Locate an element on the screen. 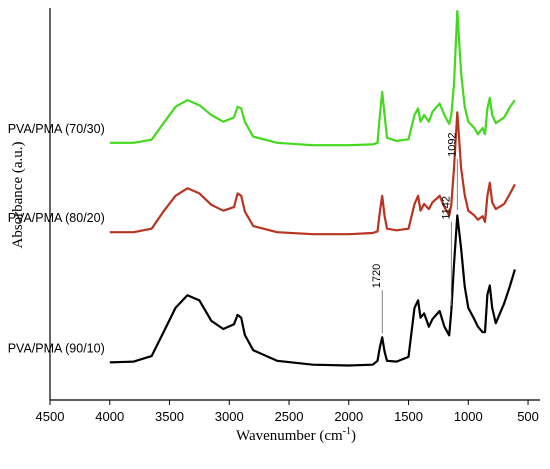 The width and height of the screenshot is (550, 469). series-label-pva-pma-90-10: PVA/PMA (90/10) is located at coordinates (56, 348).